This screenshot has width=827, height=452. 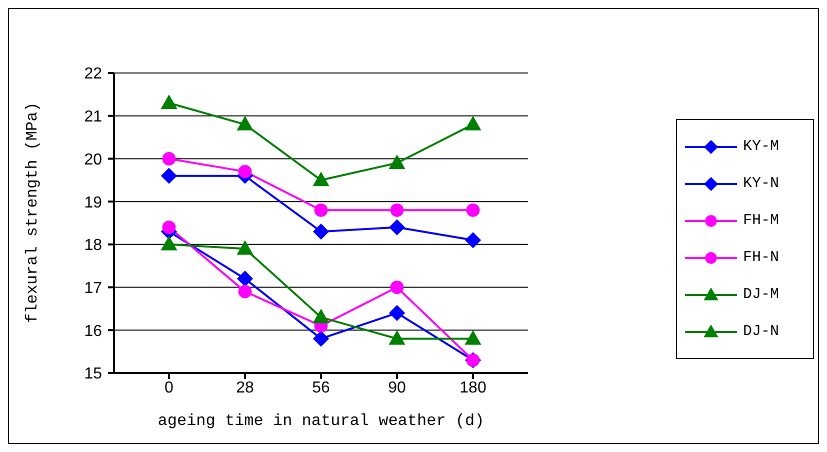 What do you see at coordinates (761, 257) in the screenshot?
I see `legend-label: FH-N` at bounding box center [761, 257].